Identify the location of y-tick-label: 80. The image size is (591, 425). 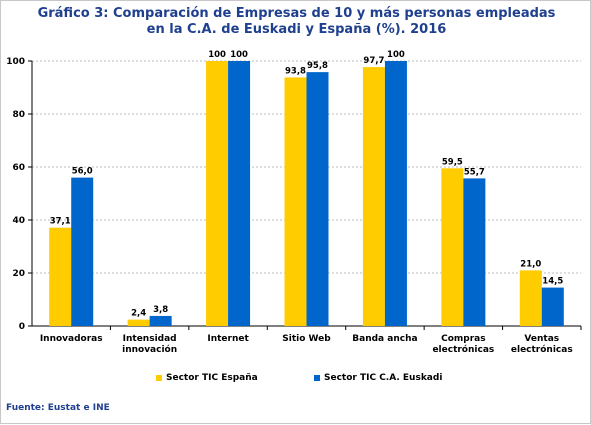
(18, 115).